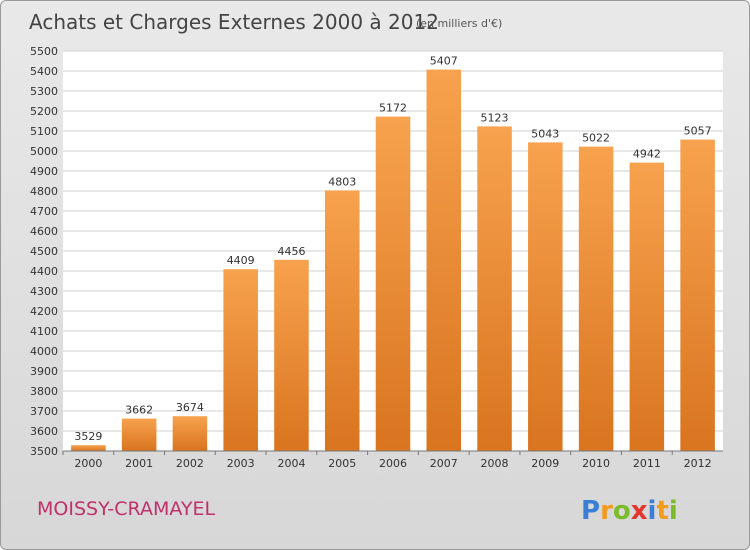  What do you see at coordinates (545, 133) in the screenshot?
I see `data-label-2009: 5043` at bounding box center [545, 133].